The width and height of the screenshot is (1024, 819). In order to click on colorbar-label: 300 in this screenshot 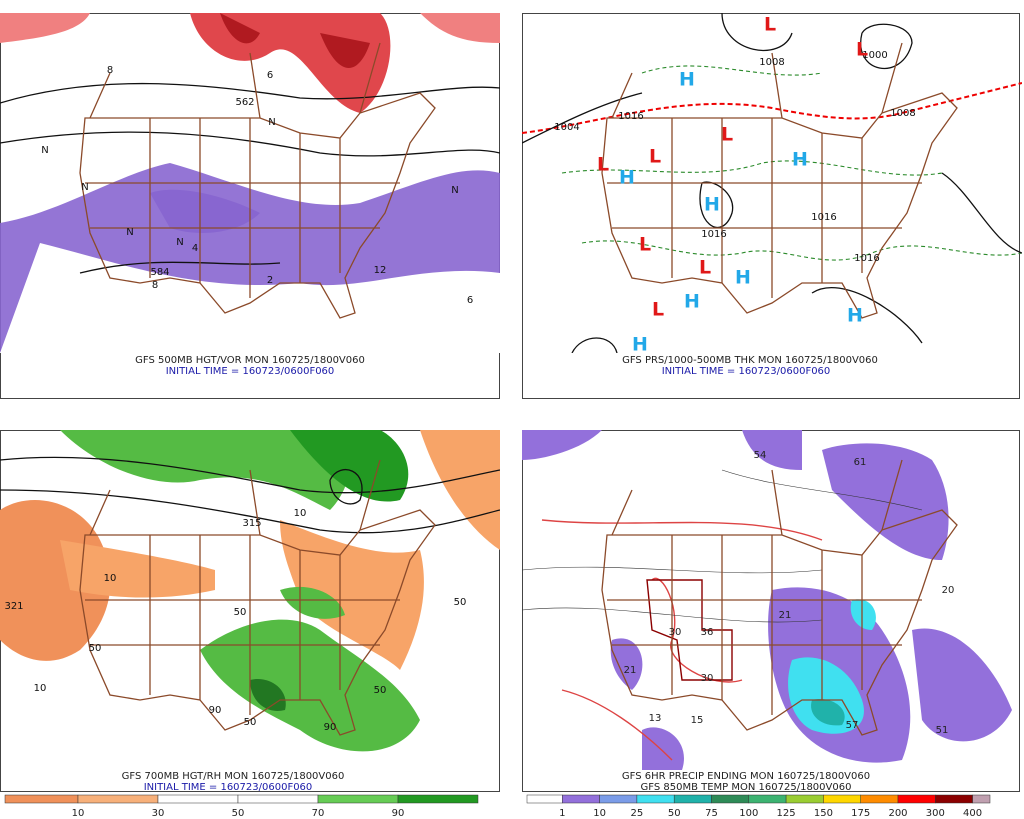, I will do `click(935, 813)`.